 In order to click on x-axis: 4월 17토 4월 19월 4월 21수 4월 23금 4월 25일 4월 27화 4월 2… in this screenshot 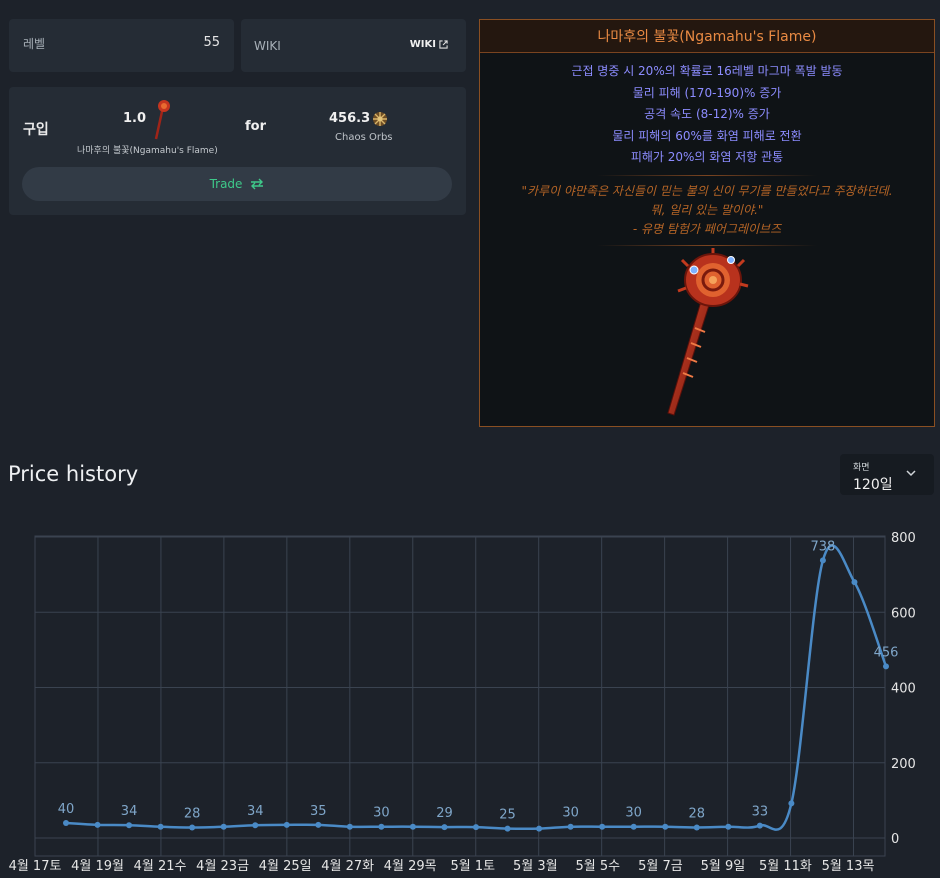, I will do `click(442, 866)`.